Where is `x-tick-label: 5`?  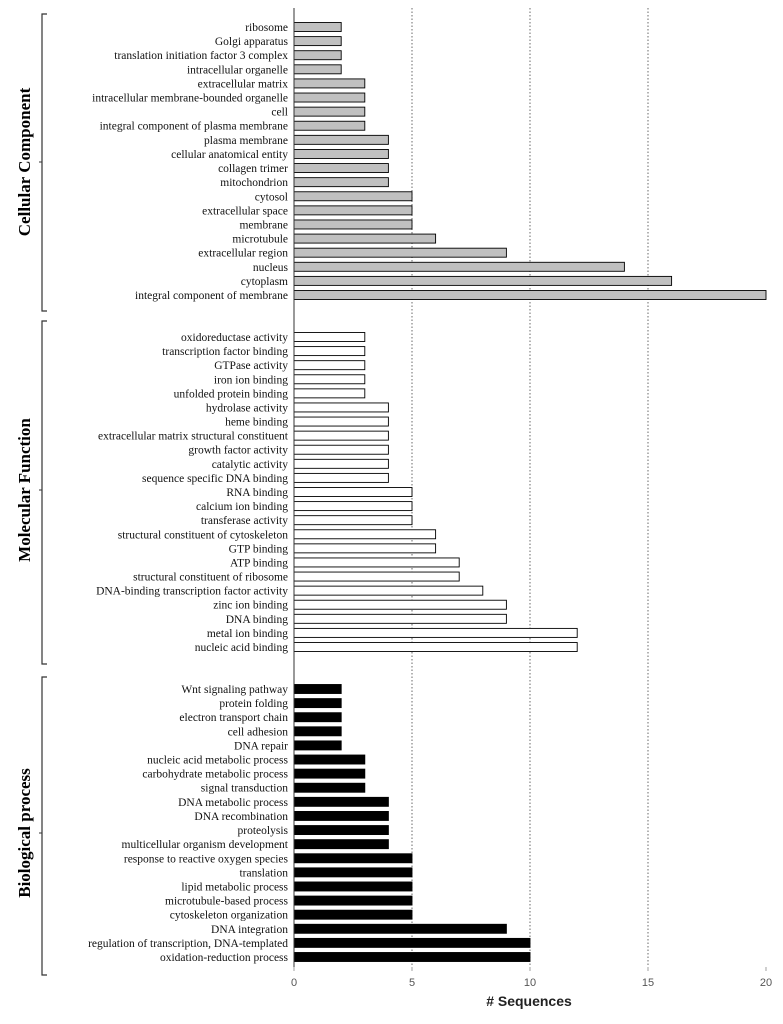 x-tick-label: 5 is located at coordinates (412, 983).